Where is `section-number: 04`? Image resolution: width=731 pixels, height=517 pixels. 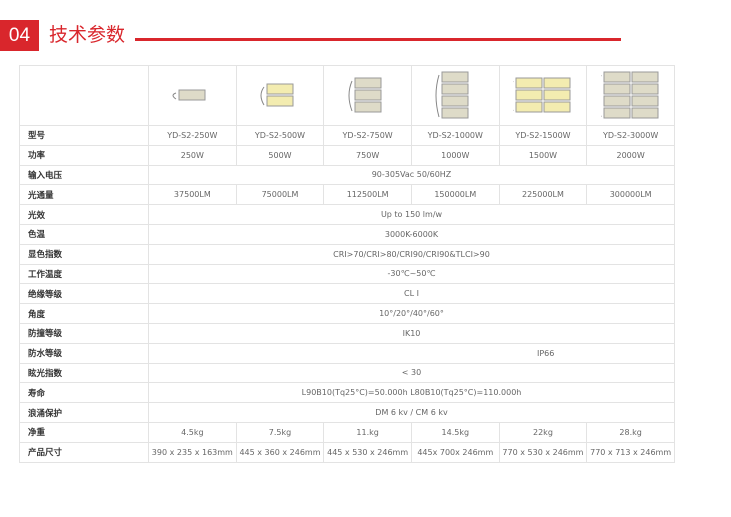 section-number: 04 is located at coordinates (19, 35).